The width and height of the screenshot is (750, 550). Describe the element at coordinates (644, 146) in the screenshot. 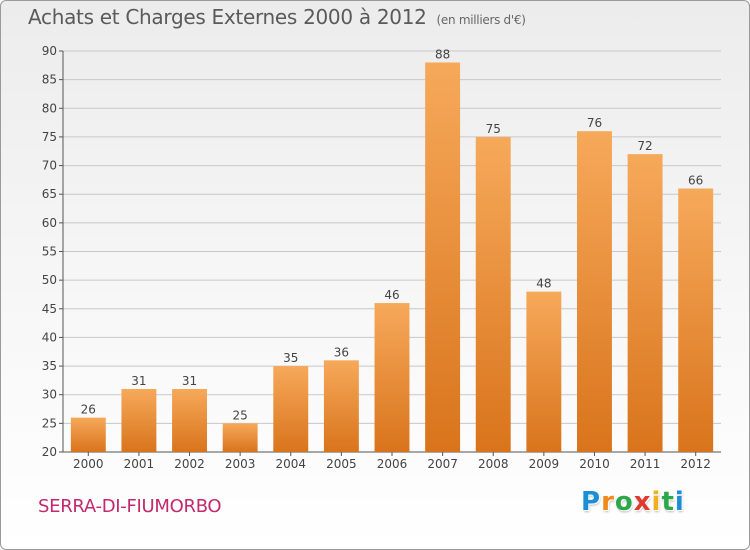

I see `data-label: 72` at that location.